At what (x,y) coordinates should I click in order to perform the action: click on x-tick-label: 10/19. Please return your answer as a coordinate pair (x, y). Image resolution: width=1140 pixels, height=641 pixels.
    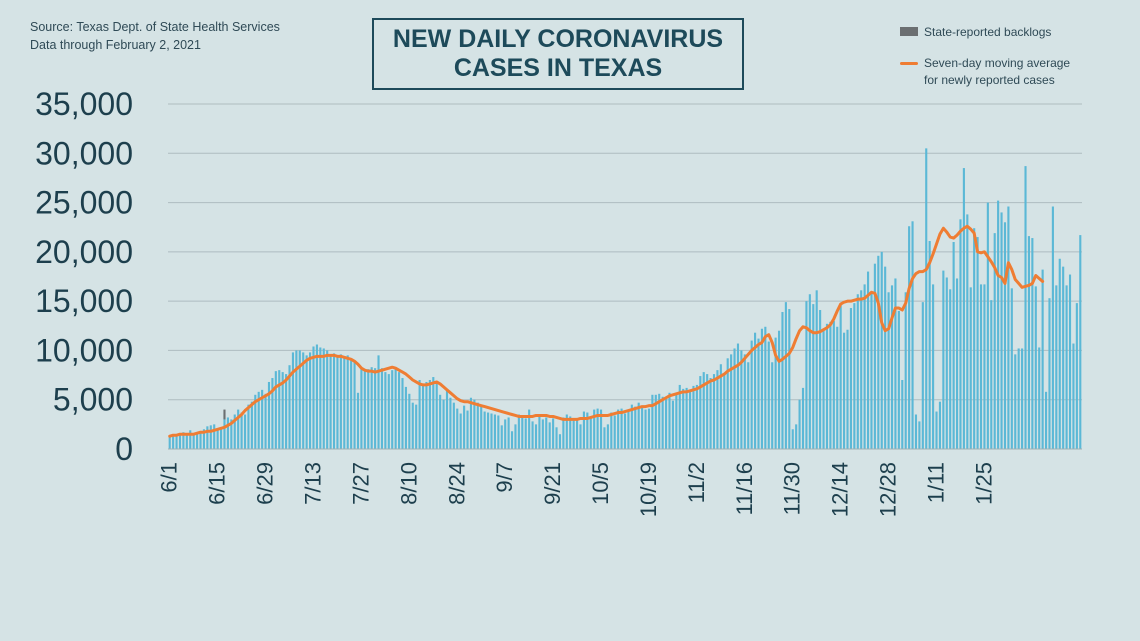
    Looking at the image, I should click on (648, 489).